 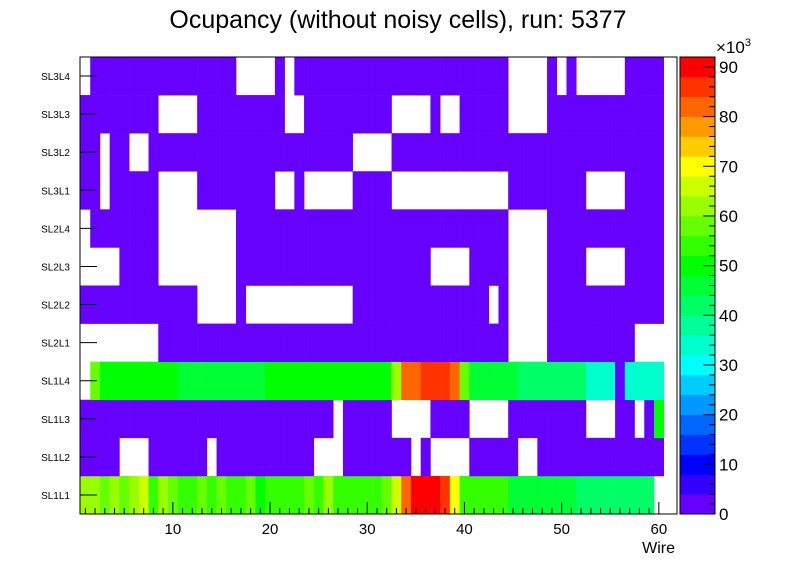 What do you see at coordinates (318, 152) in the screenshot?
I see `cell-SL3L2-w25` at bounding box center [318, 152].